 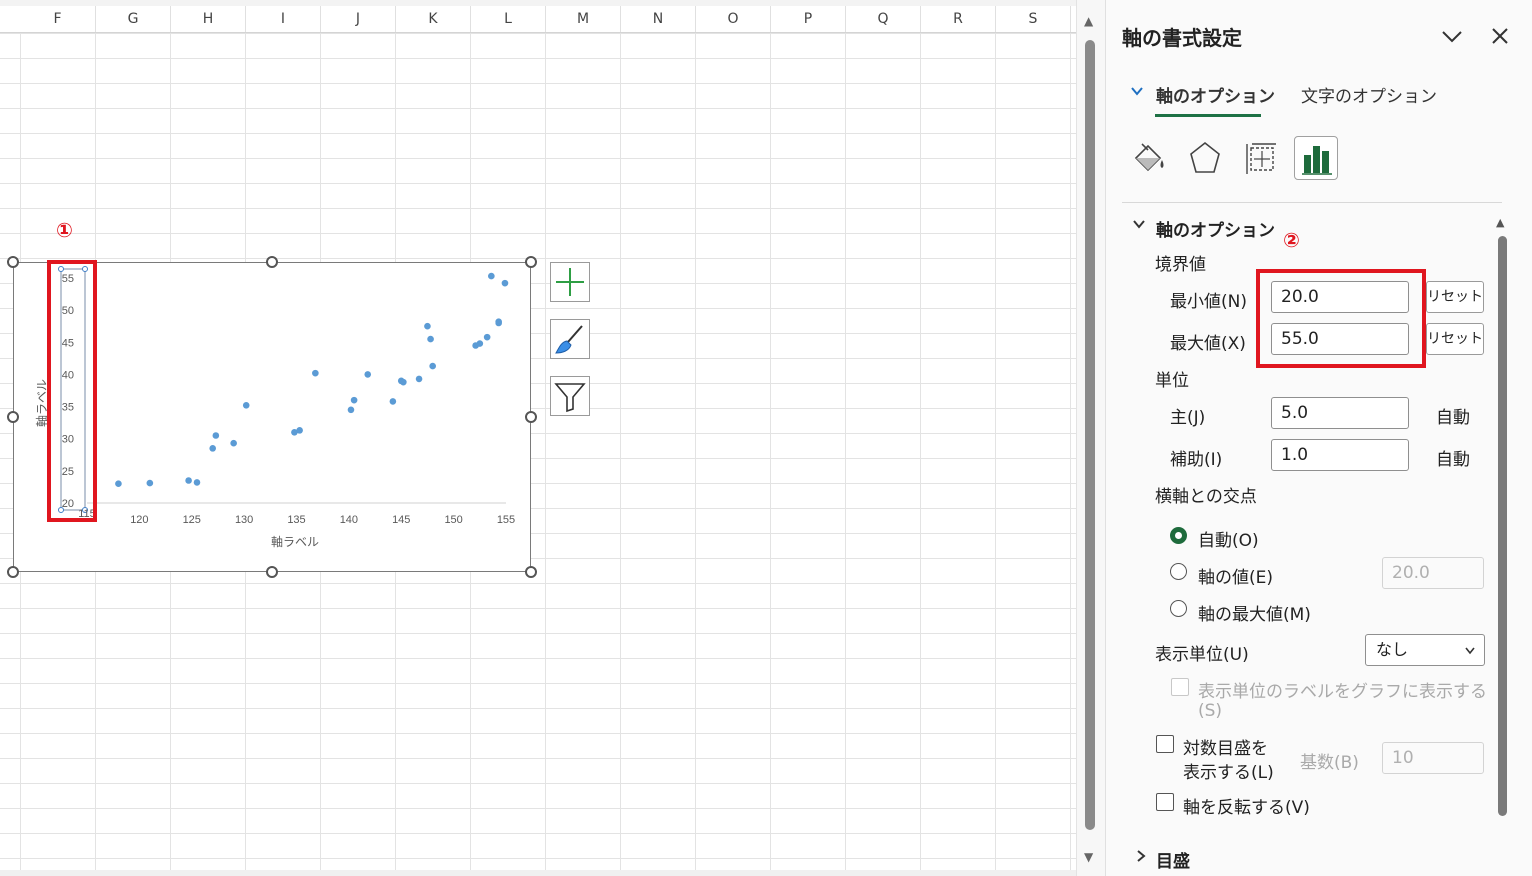 What do you see at coordinates (1262, 158) in the screenshot?
I see `size-properties-tab` at bounding box center [1262, 158].